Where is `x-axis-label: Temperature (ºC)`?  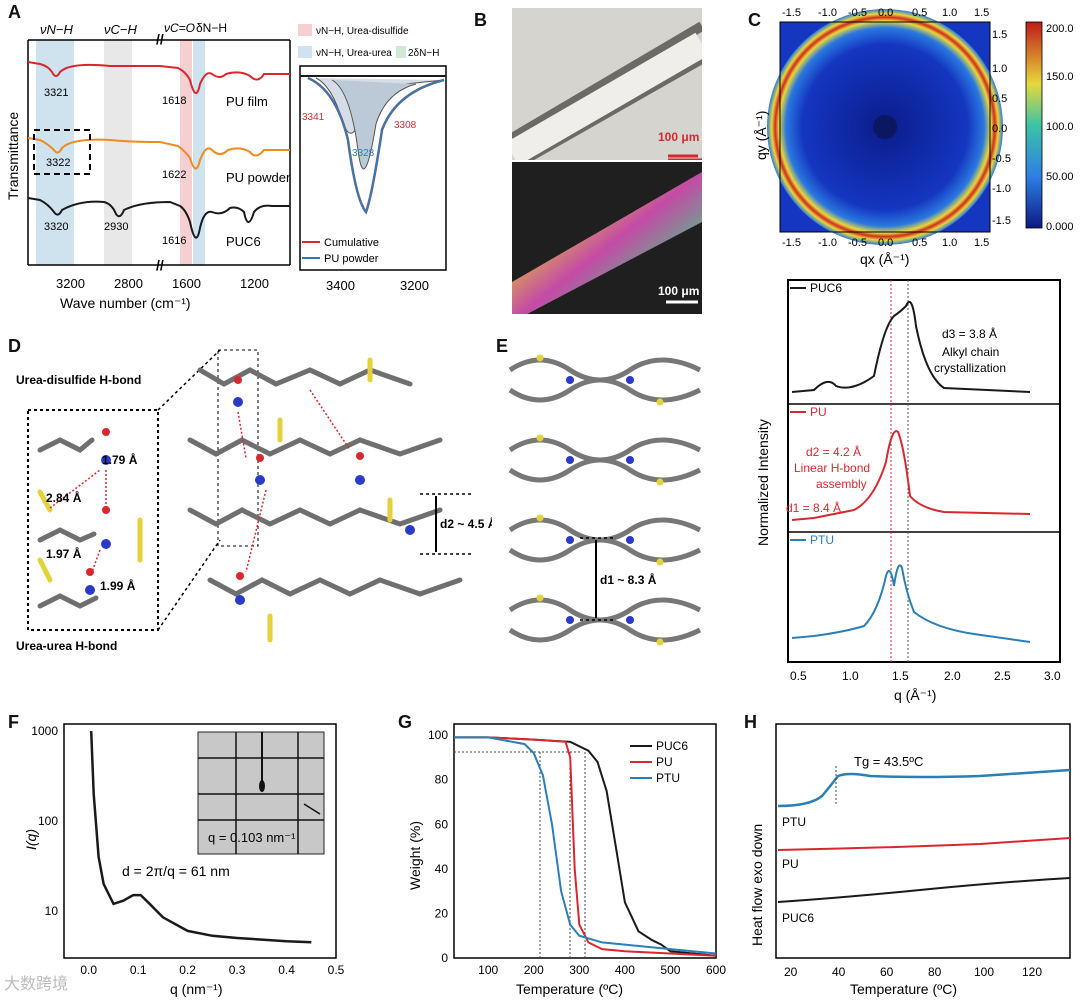 x-axis-label: Temperature (ºC) is located at coordinates (903, 989).